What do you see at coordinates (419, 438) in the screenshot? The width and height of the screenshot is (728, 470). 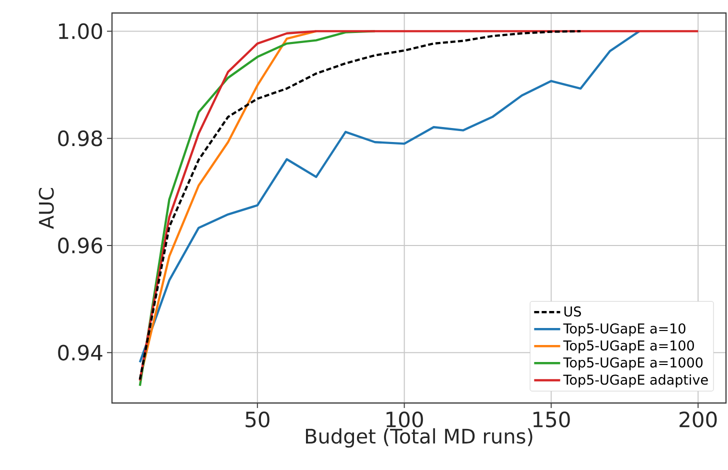 I see `x-axis-title: Budget (Total MD runs)` at bounding box center [419, 438].